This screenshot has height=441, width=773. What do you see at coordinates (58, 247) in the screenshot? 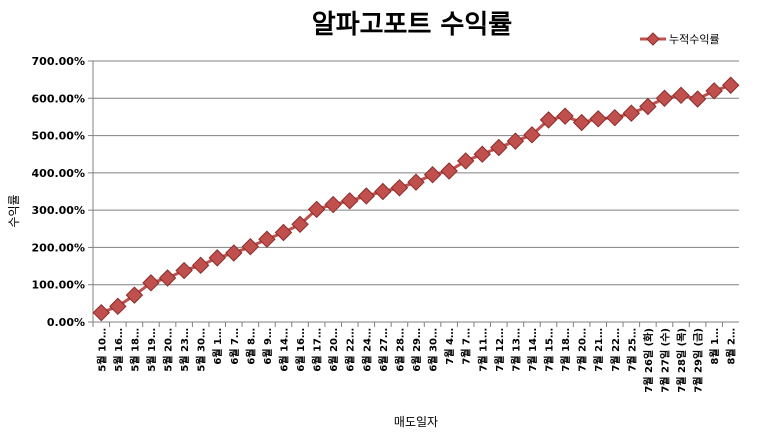
I see `y-tick-label: 200.00%` at bounding box center [58, 247].